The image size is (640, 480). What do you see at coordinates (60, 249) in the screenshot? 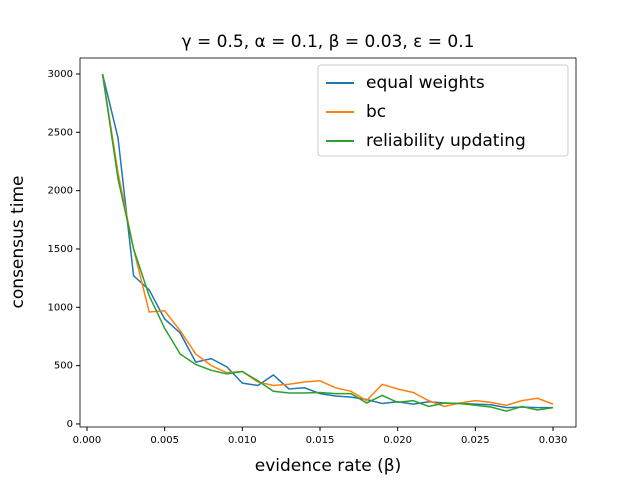
I see `y-tick-label: 1500` at bounding box center [60, 249].